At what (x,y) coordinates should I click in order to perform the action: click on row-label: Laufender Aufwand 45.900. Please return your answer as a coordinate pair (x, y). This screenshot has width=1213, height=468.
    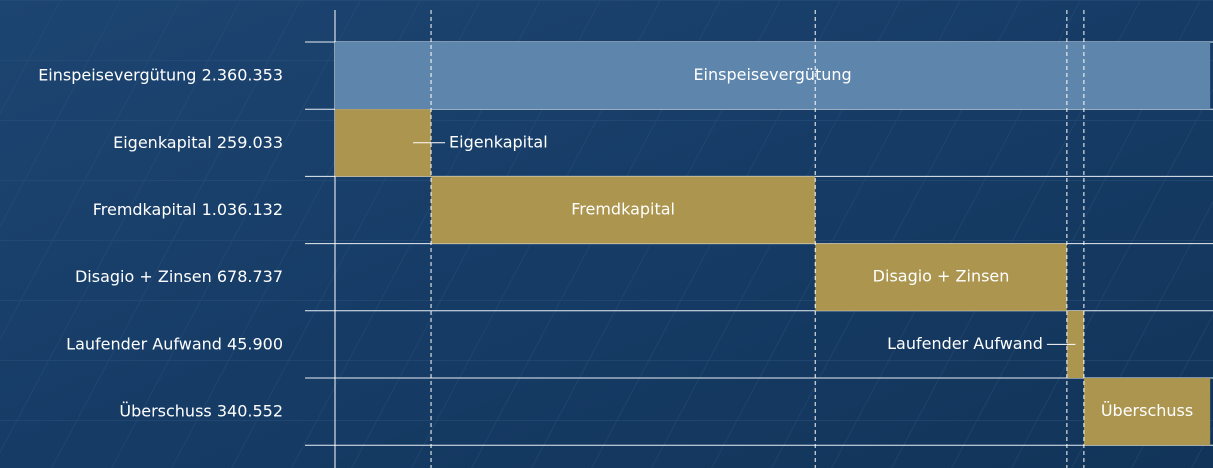
    Looking at the image, I should click on (174, 343).